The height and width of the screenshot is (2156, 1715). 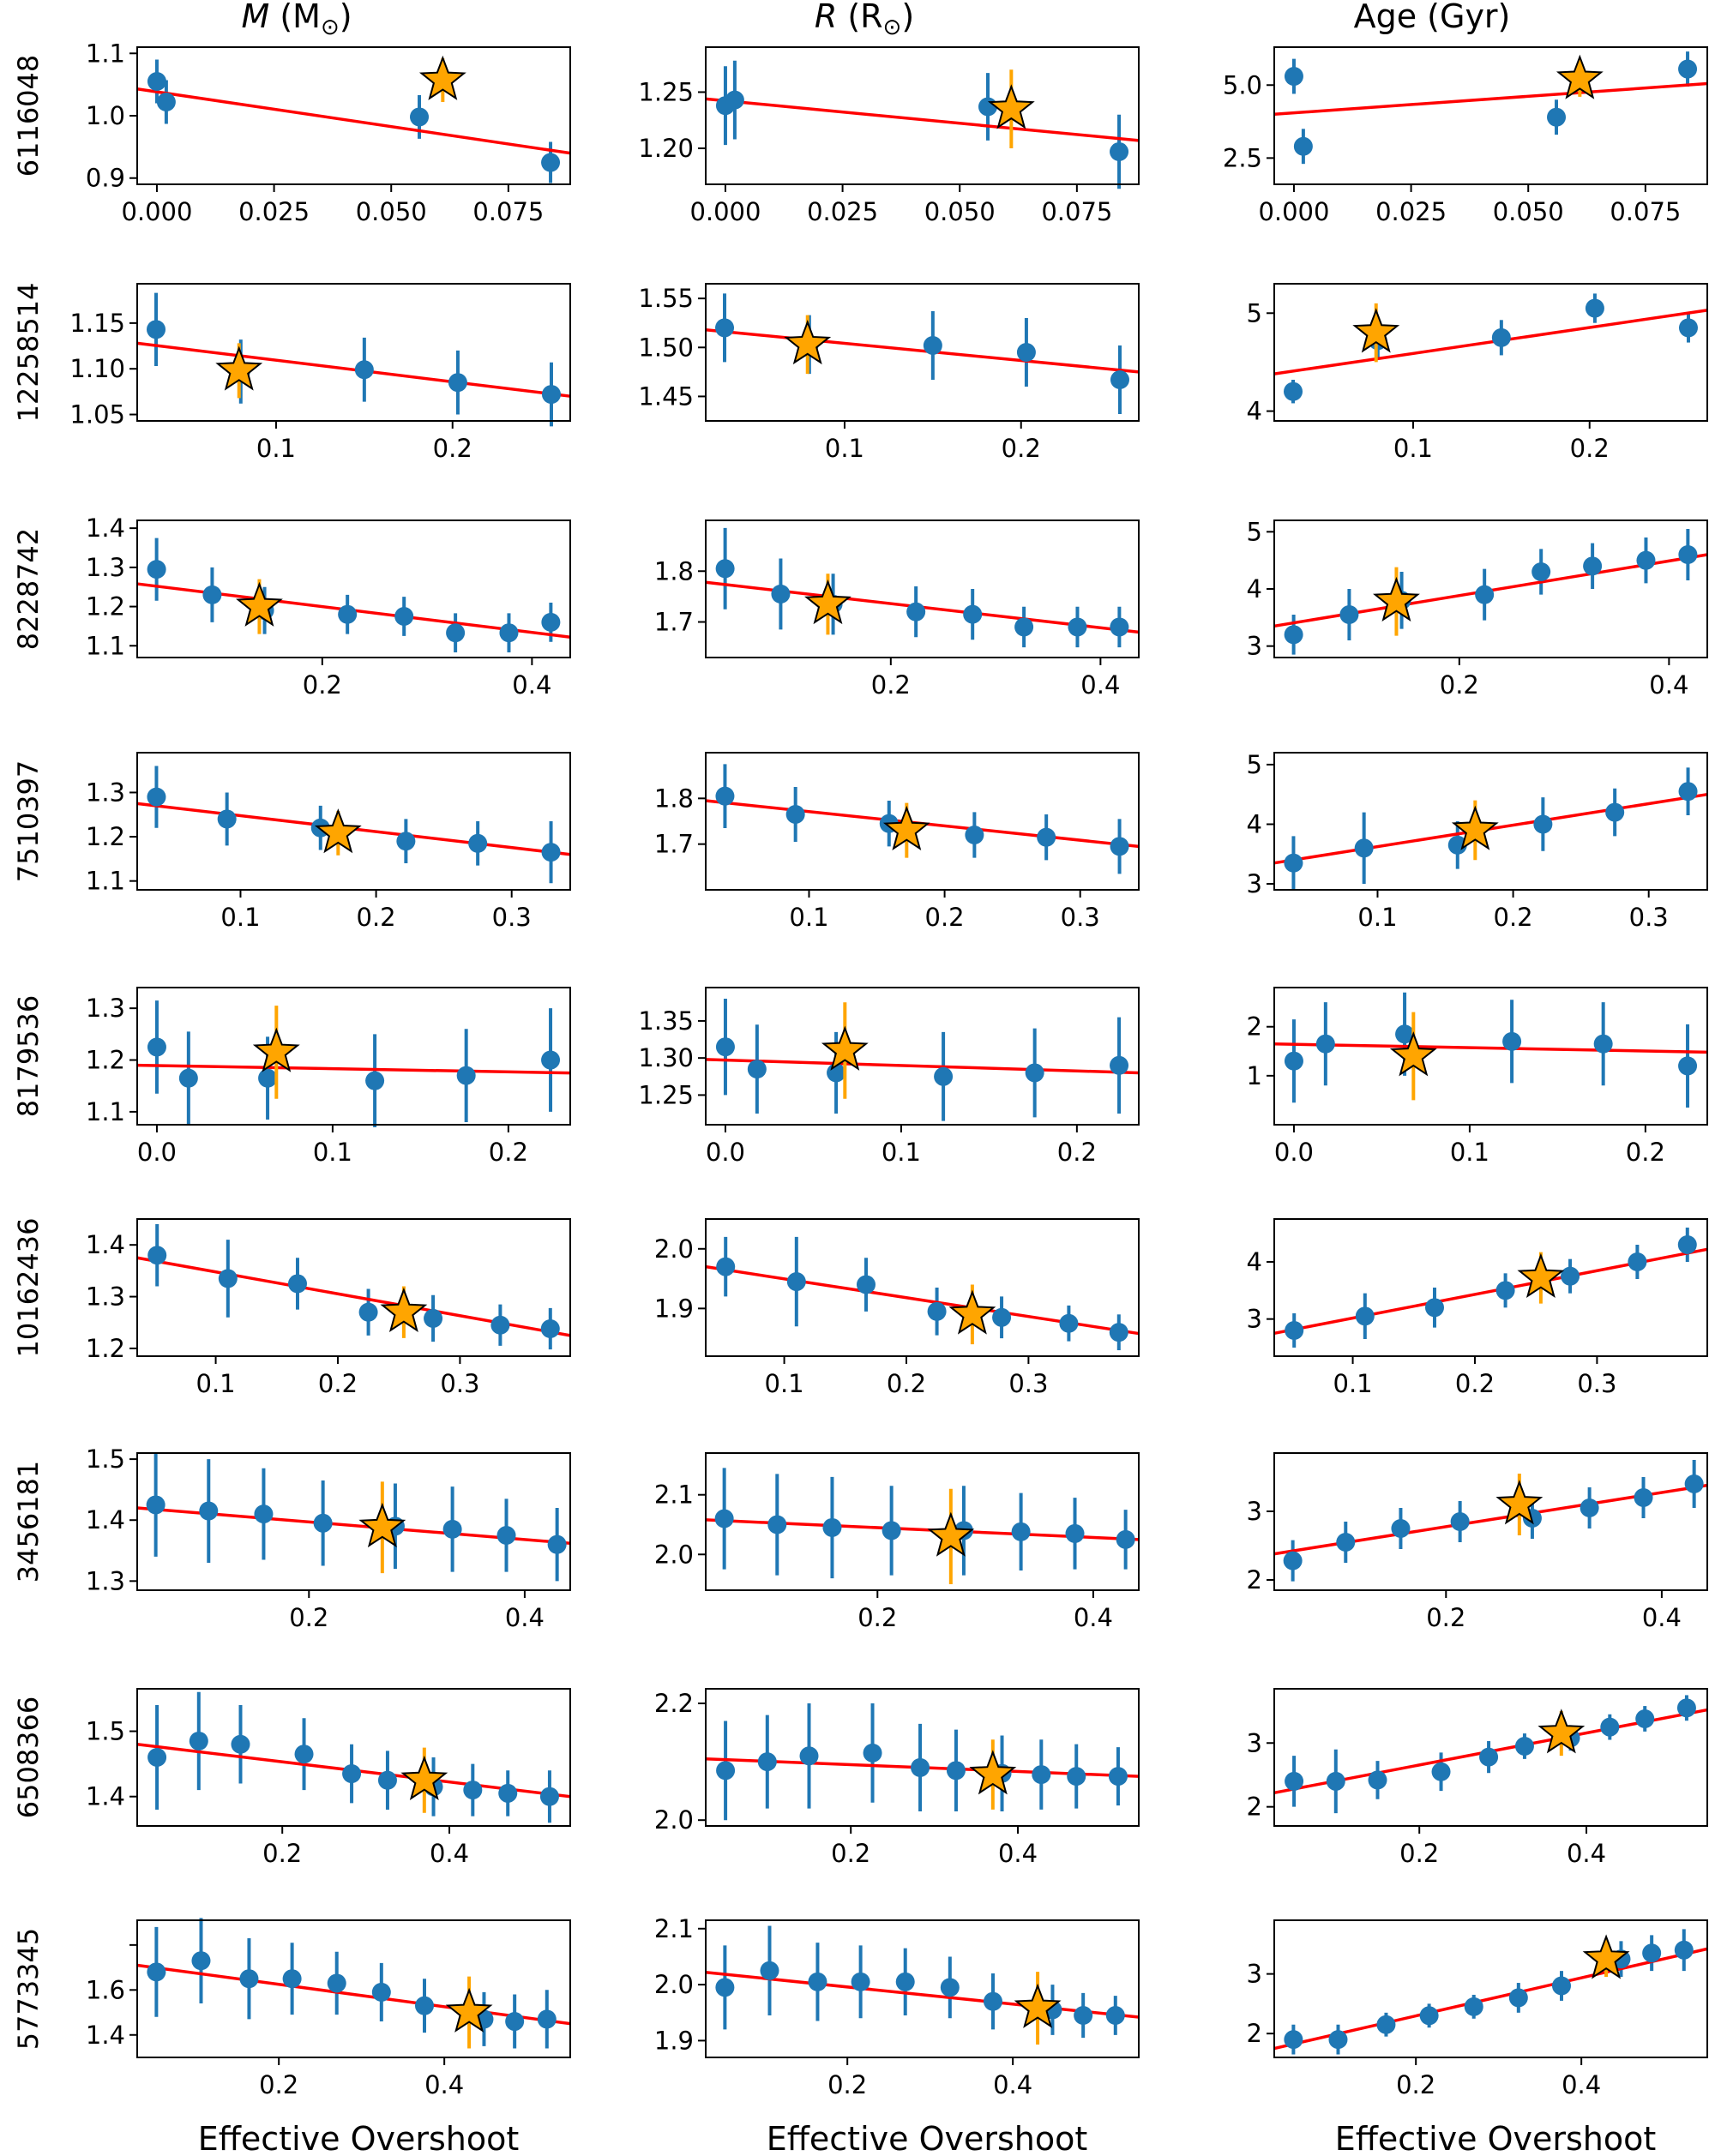 What do you see at coordinates (674, 622) in the screenshot?
I see `y-tick-label: 1.7` at bounding box center [674, 622].